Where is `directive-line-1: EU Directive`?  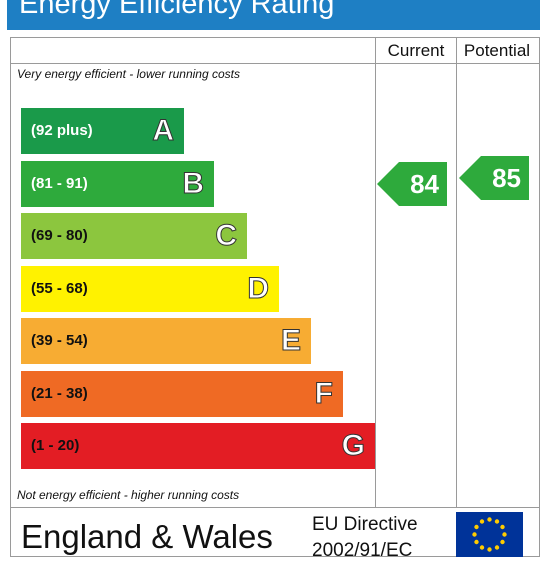 directive-line-1: EU Directive is located at coordinates (365, 524).